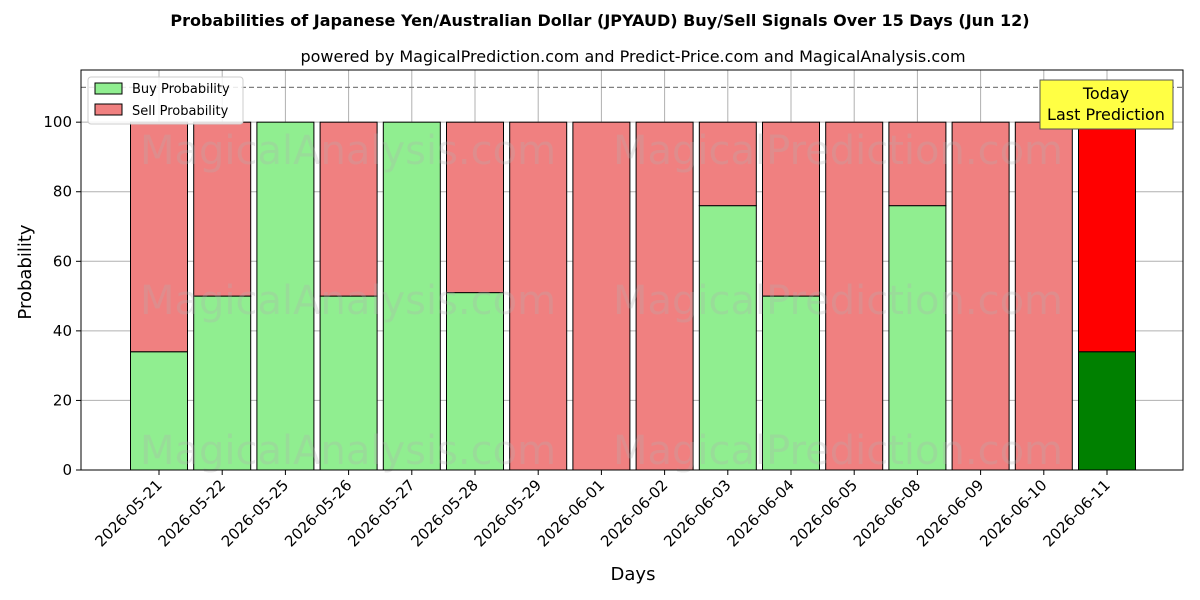 This screenshot has height=600, width=1200. What do you see at coordinates (62, 296) in the screenshot?
I see `y-axis-ticks: 0 20 40 60 80 100` at bounding box center [62, 296].